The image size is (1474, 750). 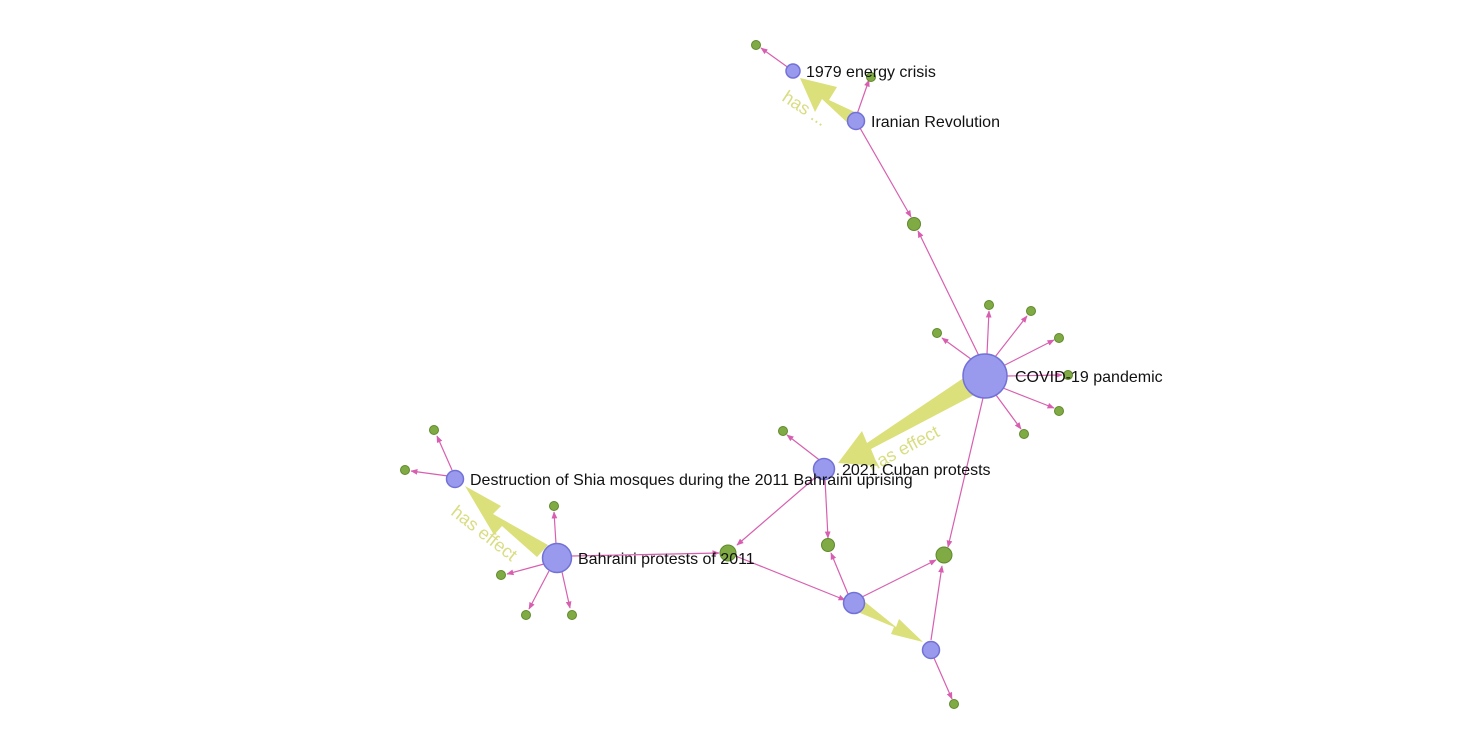 I want to click on label-iranian-revolution: Iranian Revolution, so click(x=935, y=122).